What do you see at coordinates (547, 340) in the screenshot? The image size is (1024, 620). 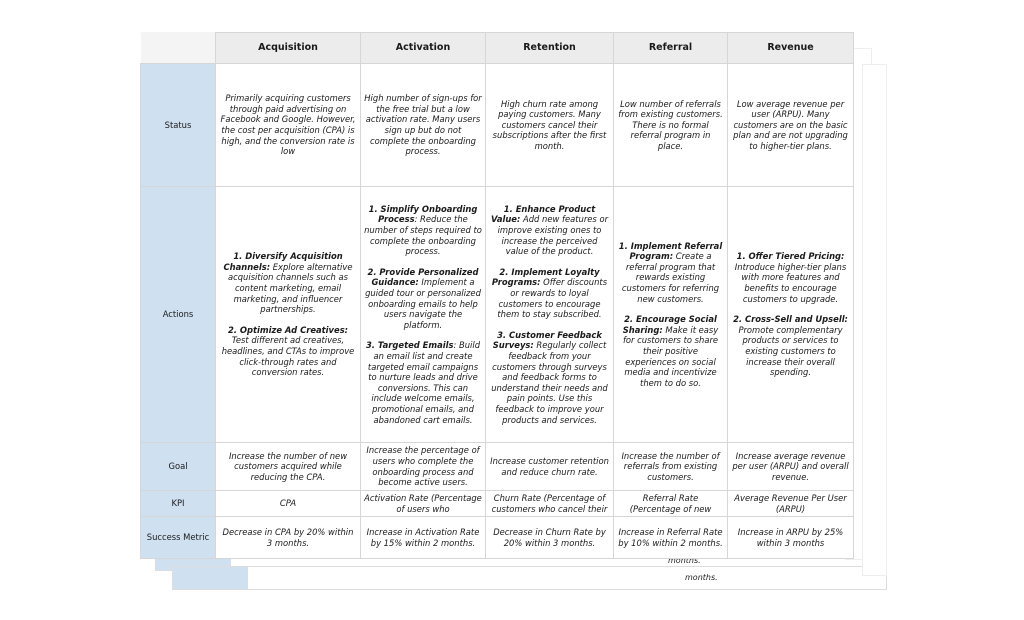 I see `action-title: 3. Customer Feedback Surveys:` at bounding box center [547, 340].